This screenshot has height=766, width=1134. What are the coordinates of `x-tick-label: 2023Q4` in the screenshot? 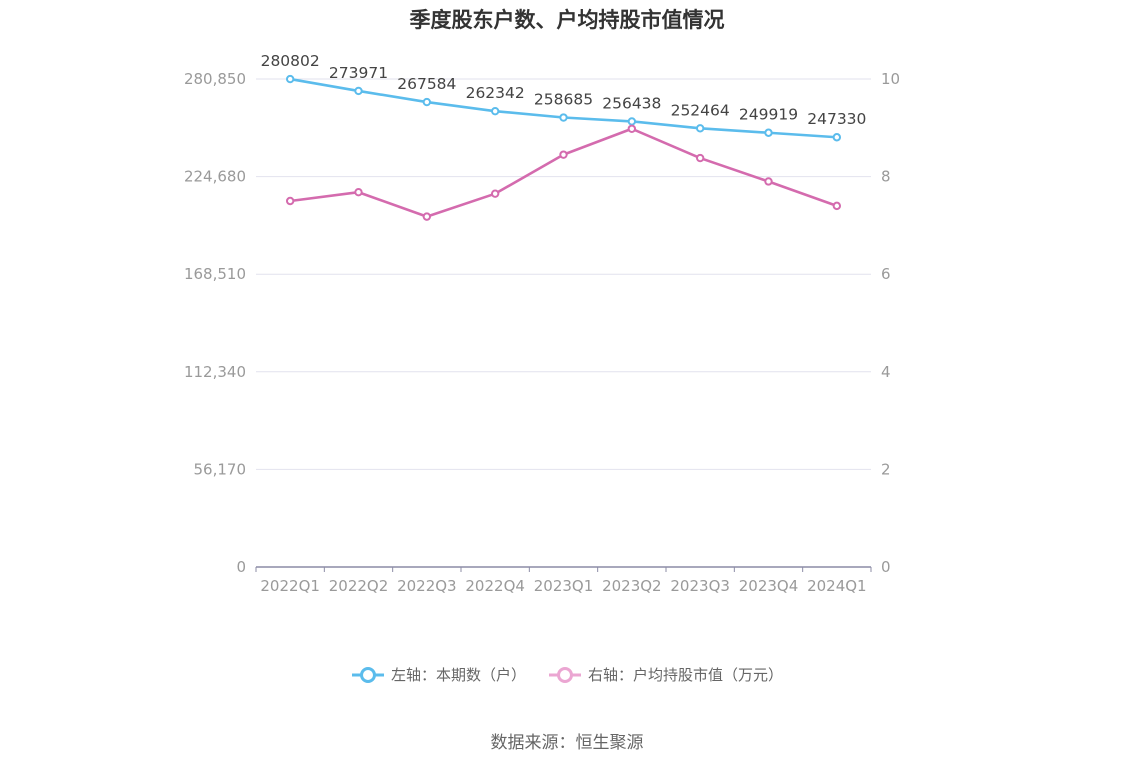 It's located at (769, 586).